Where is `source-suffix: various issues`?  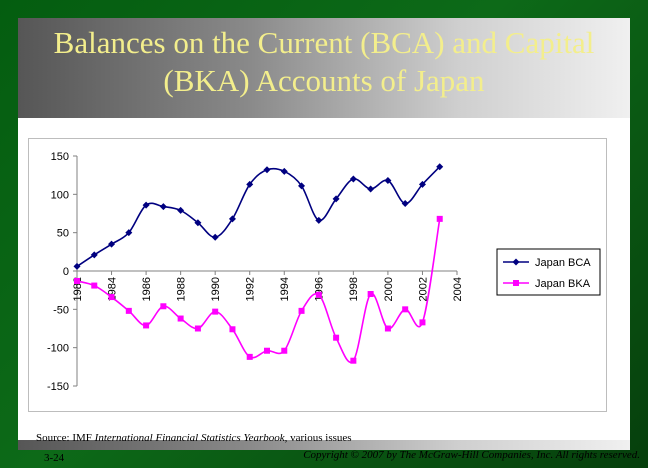
source-suffix: various issues is located at coordinates (319, 438).